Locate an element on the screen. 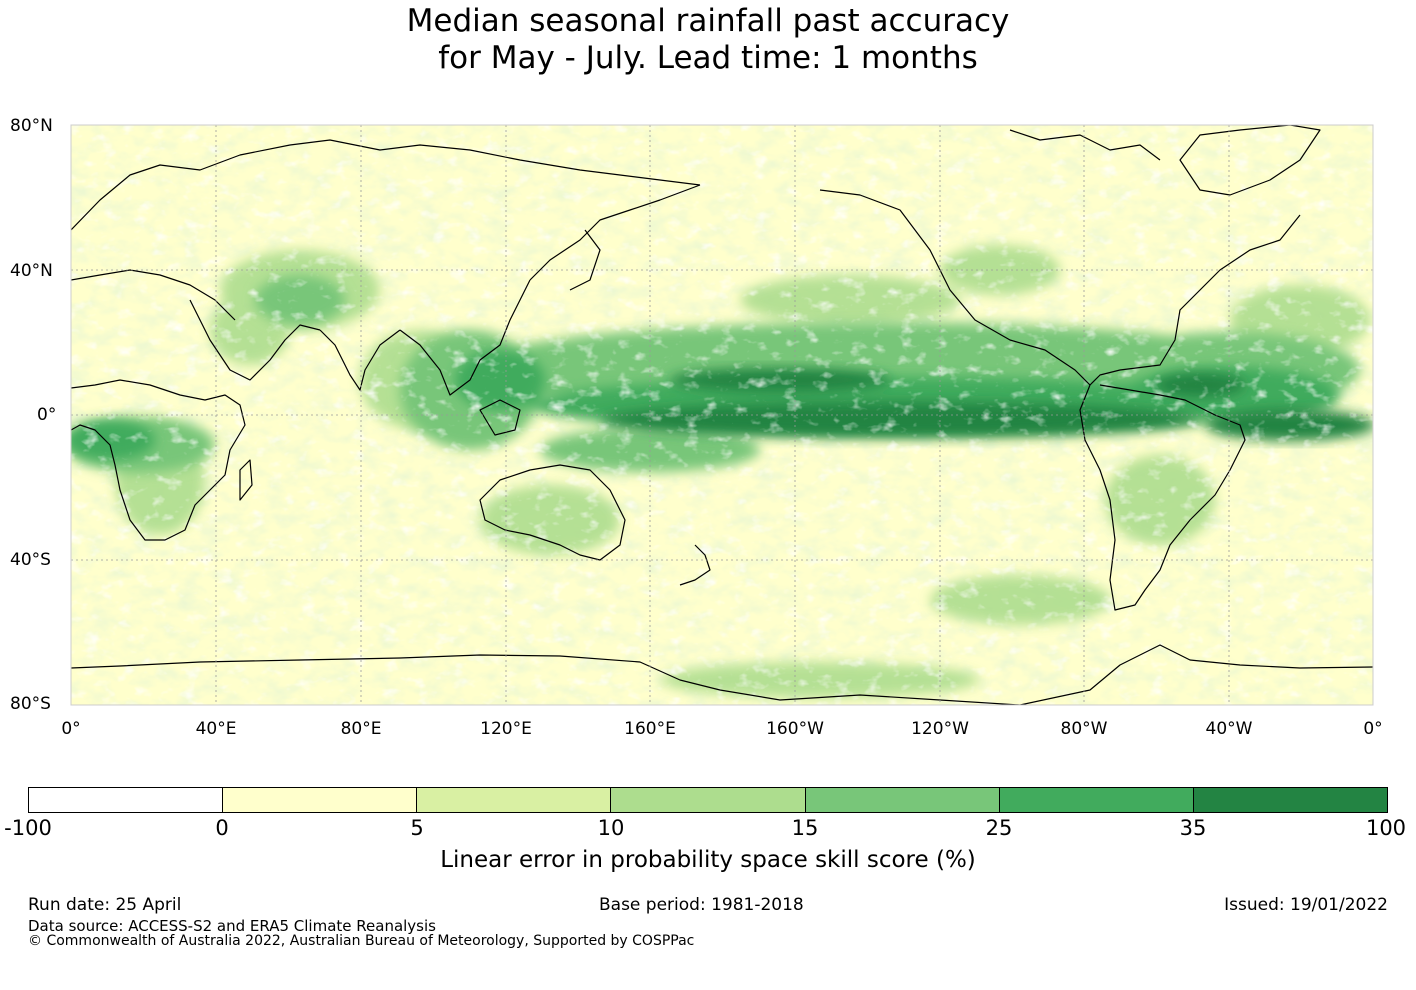  map-title-line1: Median seasonal rainfall past accuracy is located at coordinates (708, 21).